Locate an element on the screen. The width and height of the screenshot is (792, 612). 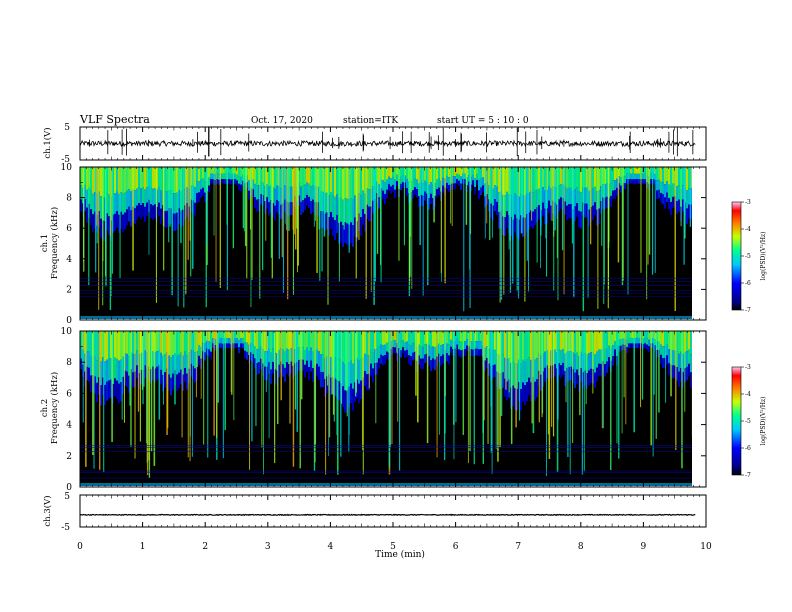
colorbar-tick-label: -5 is located at coordinates (748, 256).